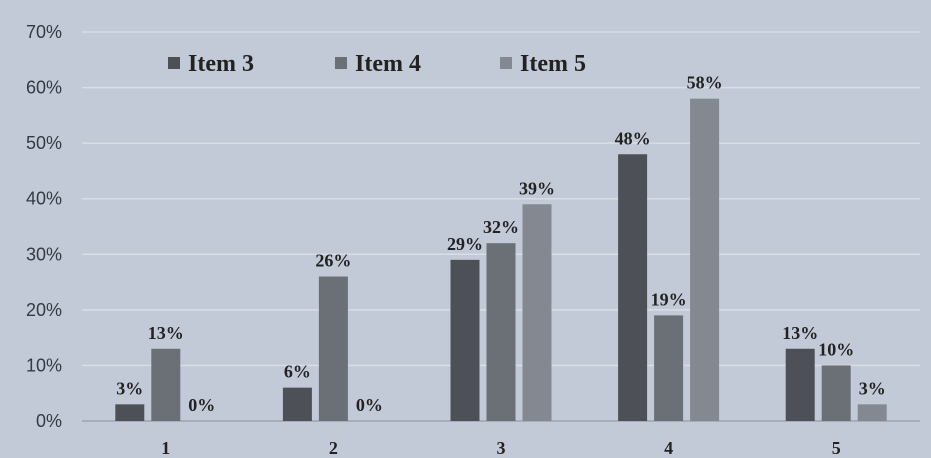  I want to click on data-label: 39%, so click(537, 188).